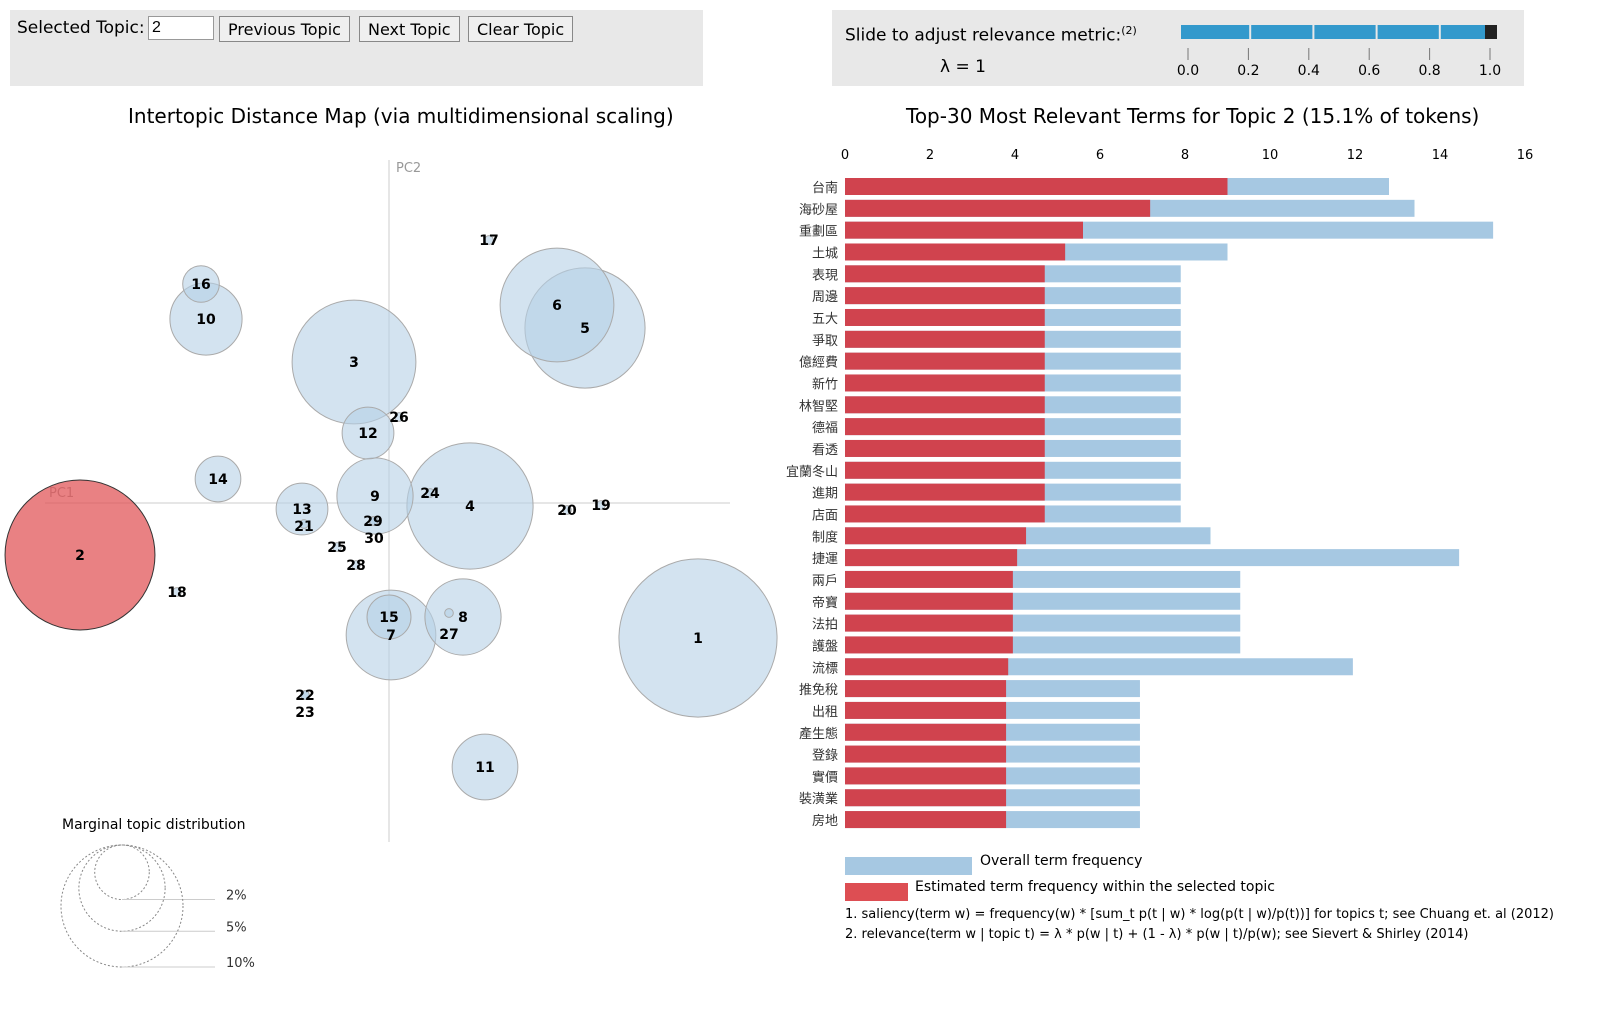  I want to click on term-label: 推免稅, so click(818, 690).